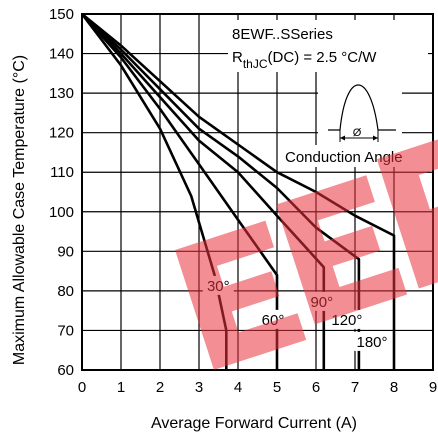  What do you see at coordinates (82, 387) in the screenshot?
I see `x-tick-label: 0` at bounding box center [82, 387].